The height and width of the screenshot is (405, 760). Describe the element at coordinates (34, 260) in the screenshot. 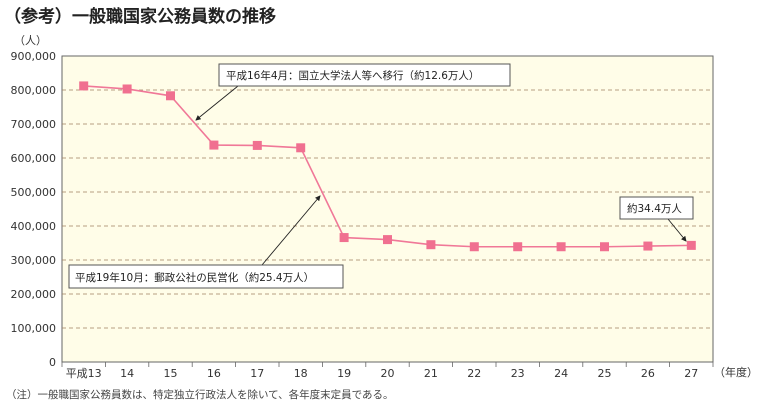

I see `y-tick-label: 300,000` at that location.